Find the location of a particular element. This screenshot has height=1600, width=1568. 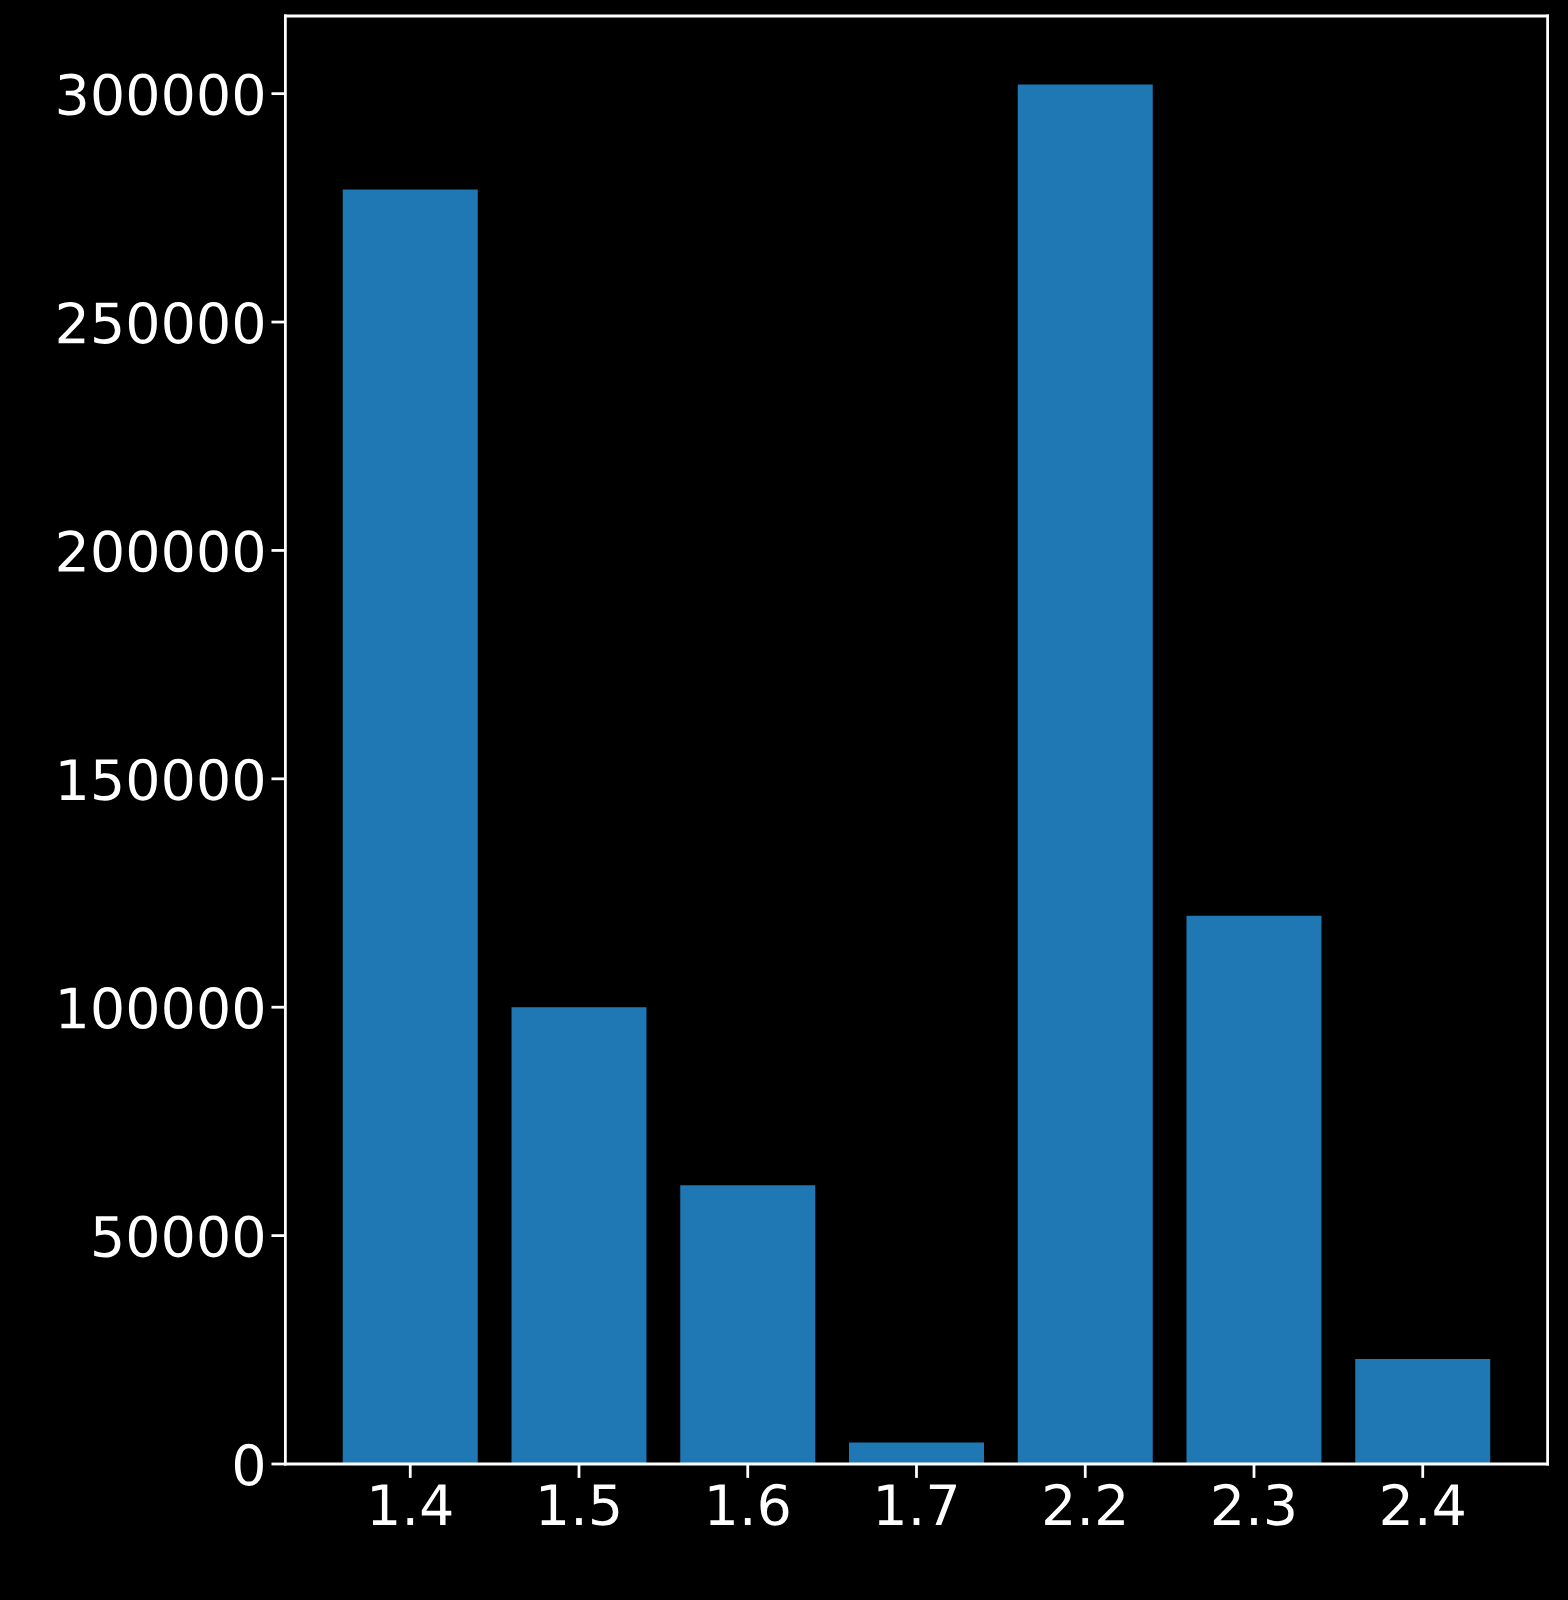

x-tick-label: 1.4 is located at coordinates (412, 1504).